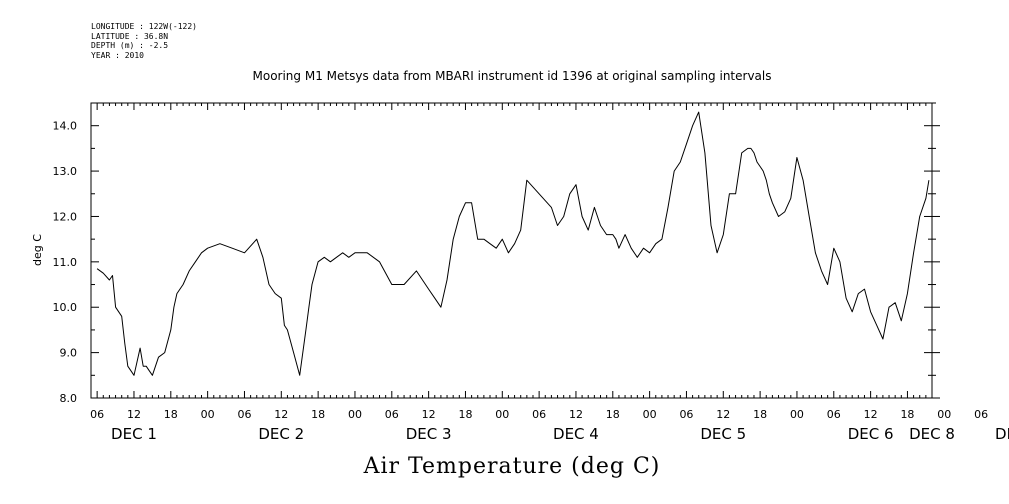 The image size is (1009, 504). Describe the element at coordinates (723, 434) in the screenshot. I see `x-day-label: DEC 5` at that location.